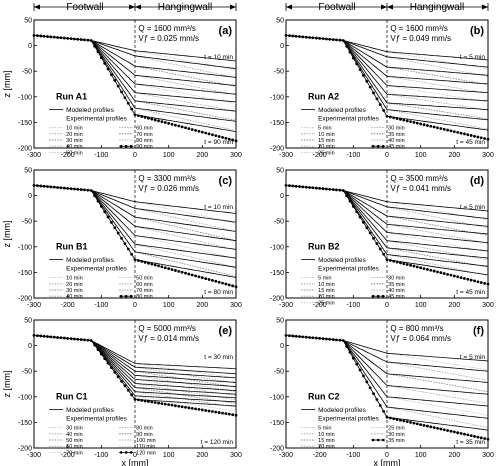 The width and height of the screenshot is (500, 466). Describe the element at coordinates (168, 38) in the screenshot. I see `fault-rate-text: Vƒ = 0.025 mm/s` at that location.